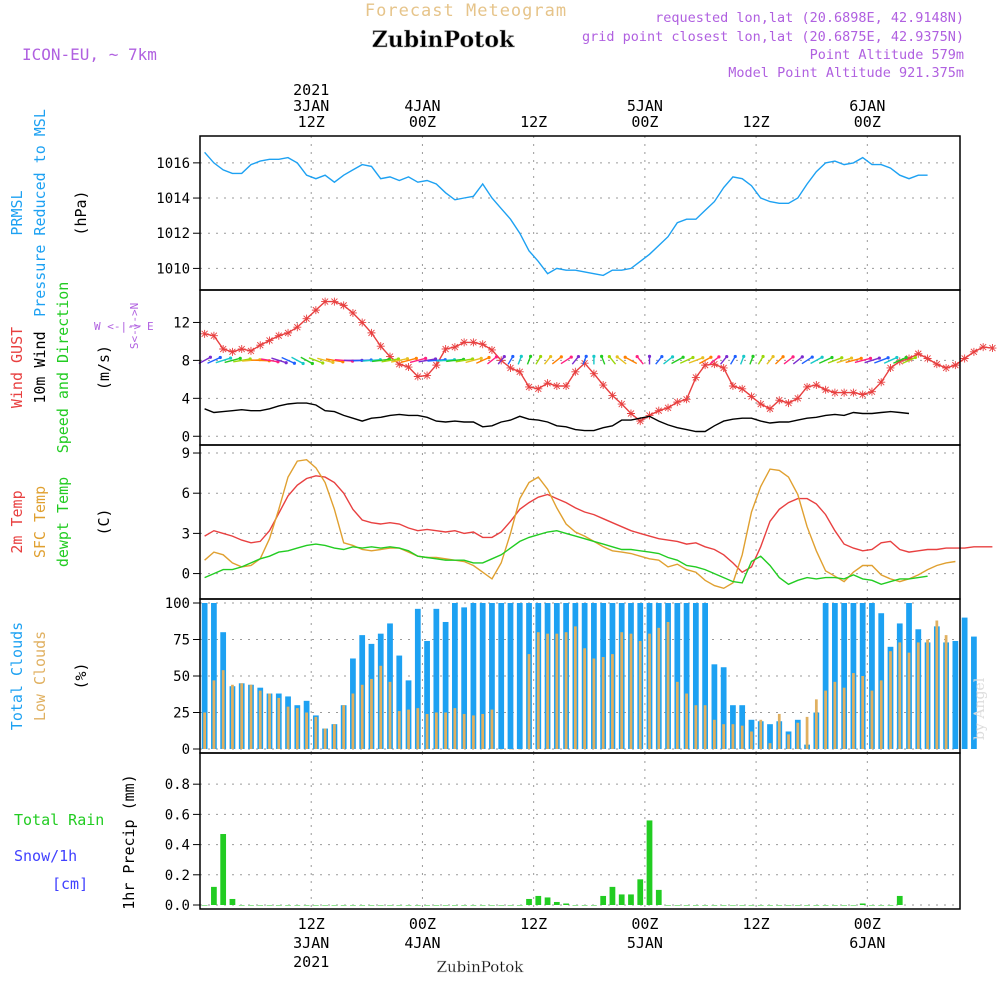 Image resolution: width=1000 pixels, height=1000 pixels. I want to click on y-tick-label: 9, so click(186, 454).